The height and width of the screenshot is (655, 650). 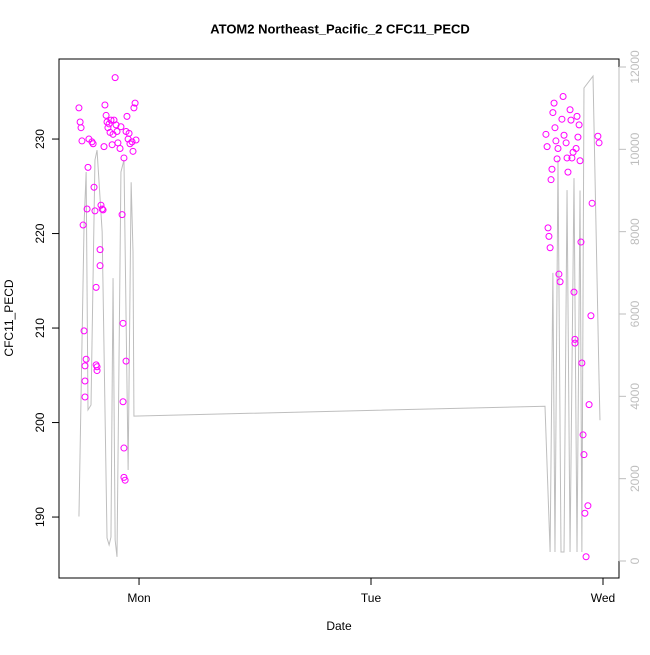 I want to click on chart-title: ATOM2 Northeast_Pacific_2 CFC11_PECD, so click(x=340, y=28).